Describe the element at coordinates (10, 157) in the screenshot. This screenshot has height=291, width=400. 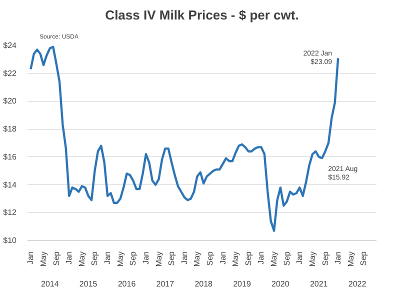
I see `y-tick-label: $16` at that location.